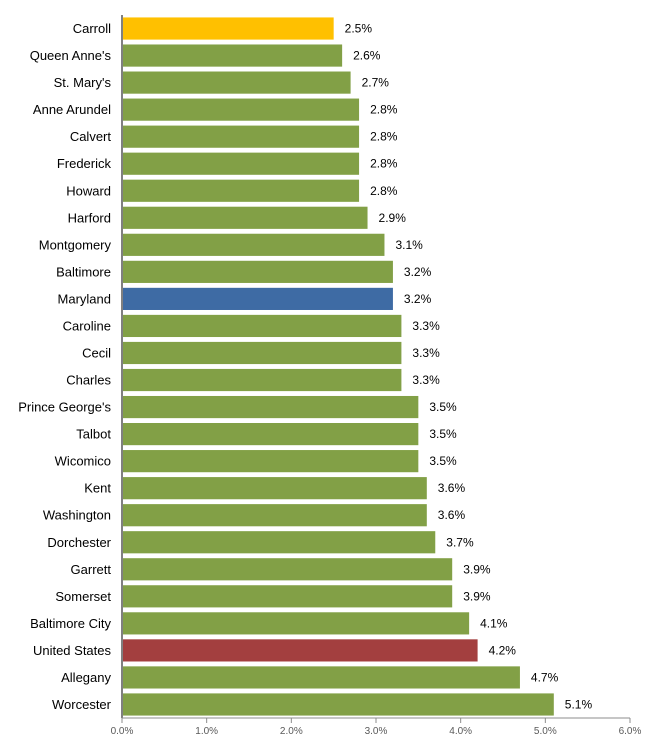 This screenshot has width=661, height=749. Describe the element at coordinates (206, 731) in the screenshot. I see `x-tick-label: 1.0%` at that location.